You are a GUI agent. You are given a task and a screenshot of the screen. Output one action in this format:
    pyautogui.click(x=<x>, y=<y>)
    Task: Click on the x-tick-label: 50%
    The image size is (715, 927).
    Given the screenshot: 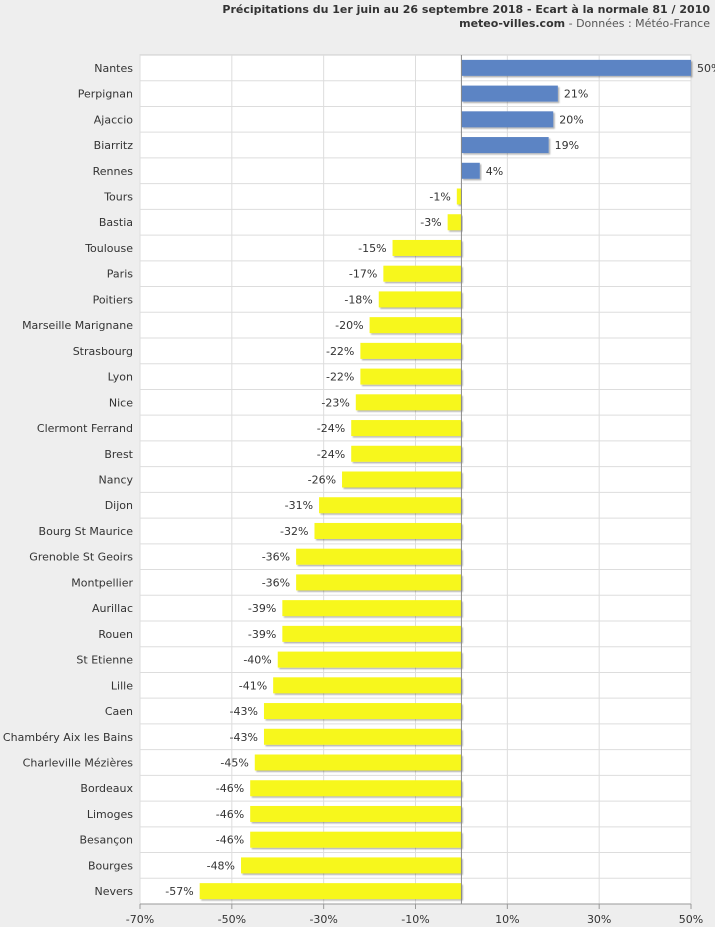 What is the action you would take?
    pyautogui.click(x=691, y=919)
    